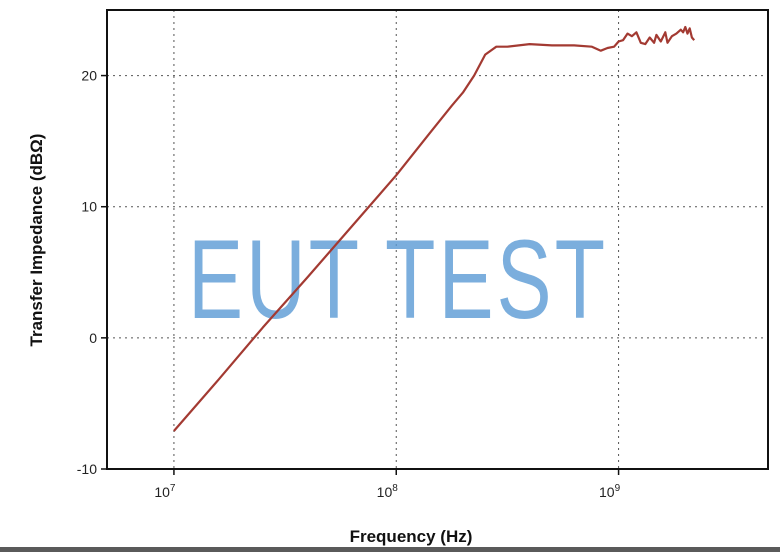  Describe the element at coordinates (390, 549) in the screenshot. I see `bottom-bar` at that location.